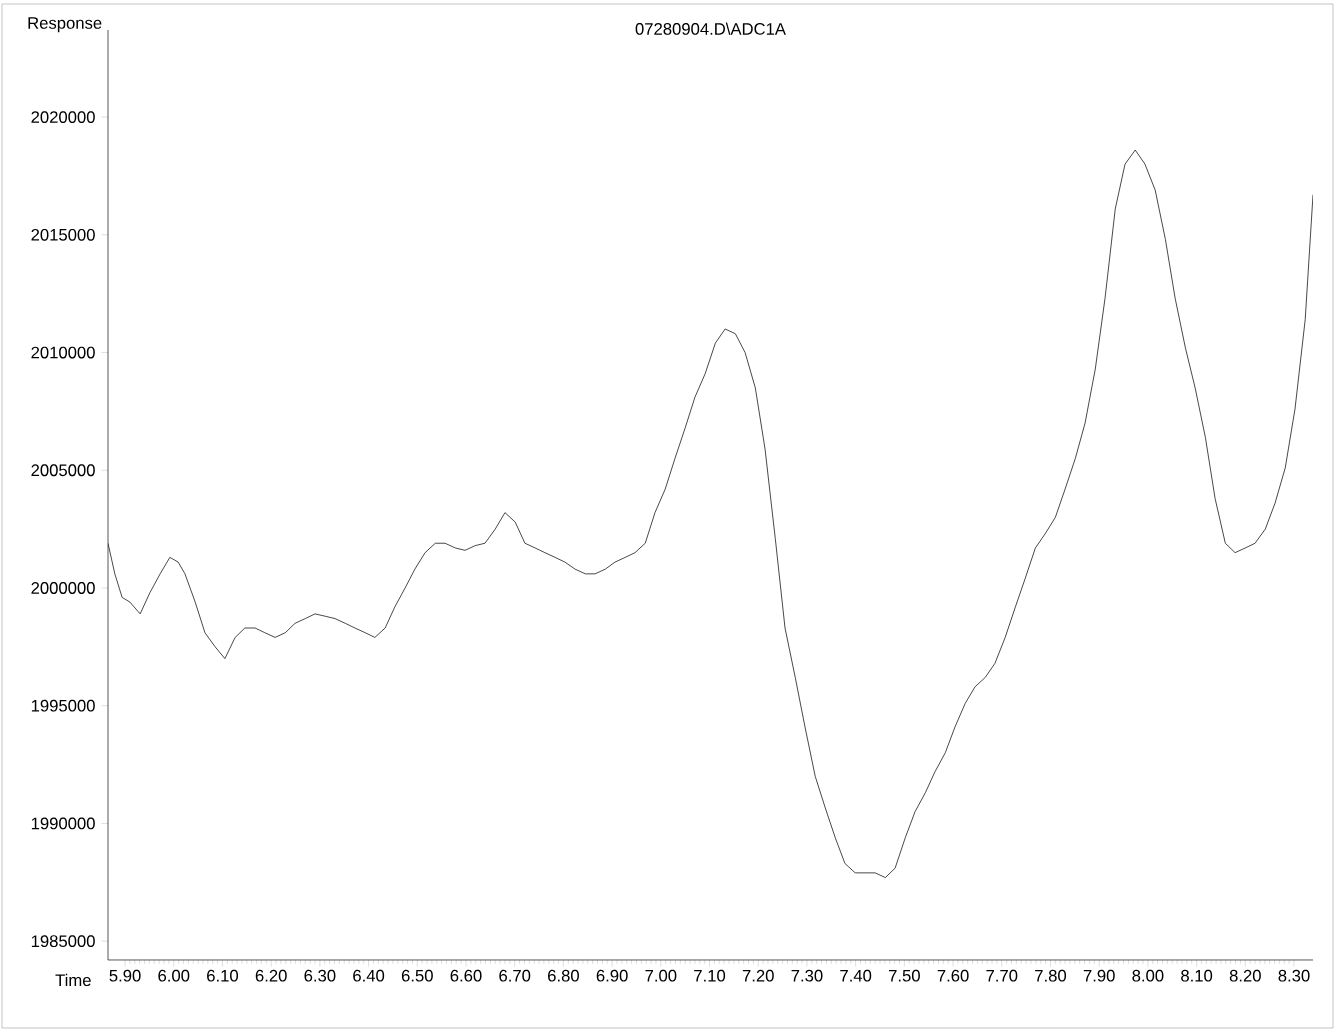 This screenshot has height=1030, width=1335. I want to click on y-tick-label: 1990000, so click(63, 823).